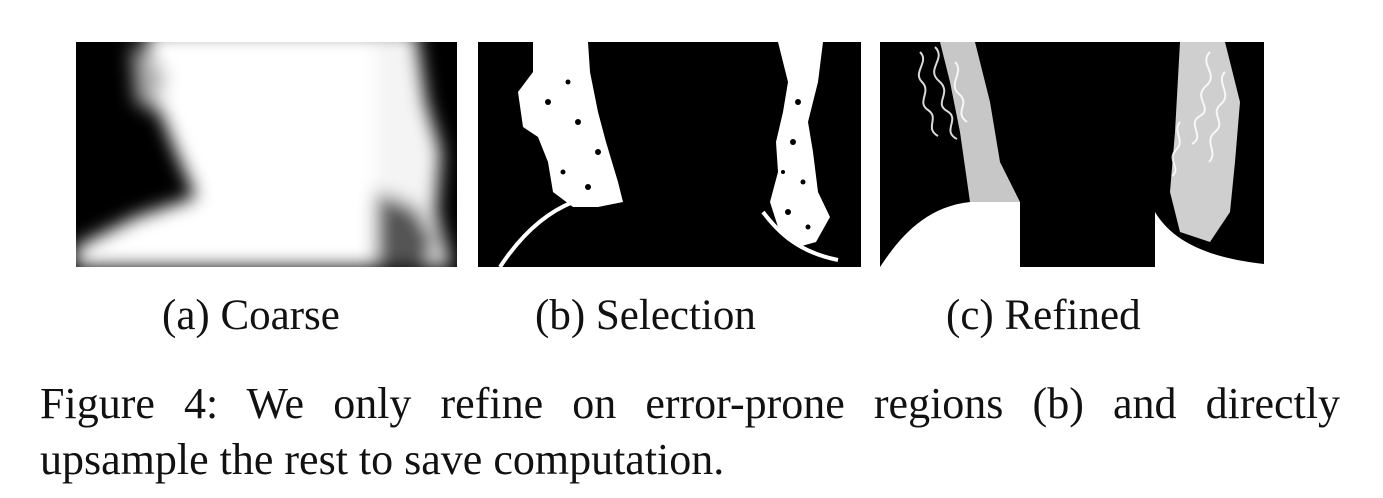  What do you see at coordinates (645, 315) in the screenshot?
I see `subfigure-label-selection: (b) Selection` at bounding box center [645, 315].